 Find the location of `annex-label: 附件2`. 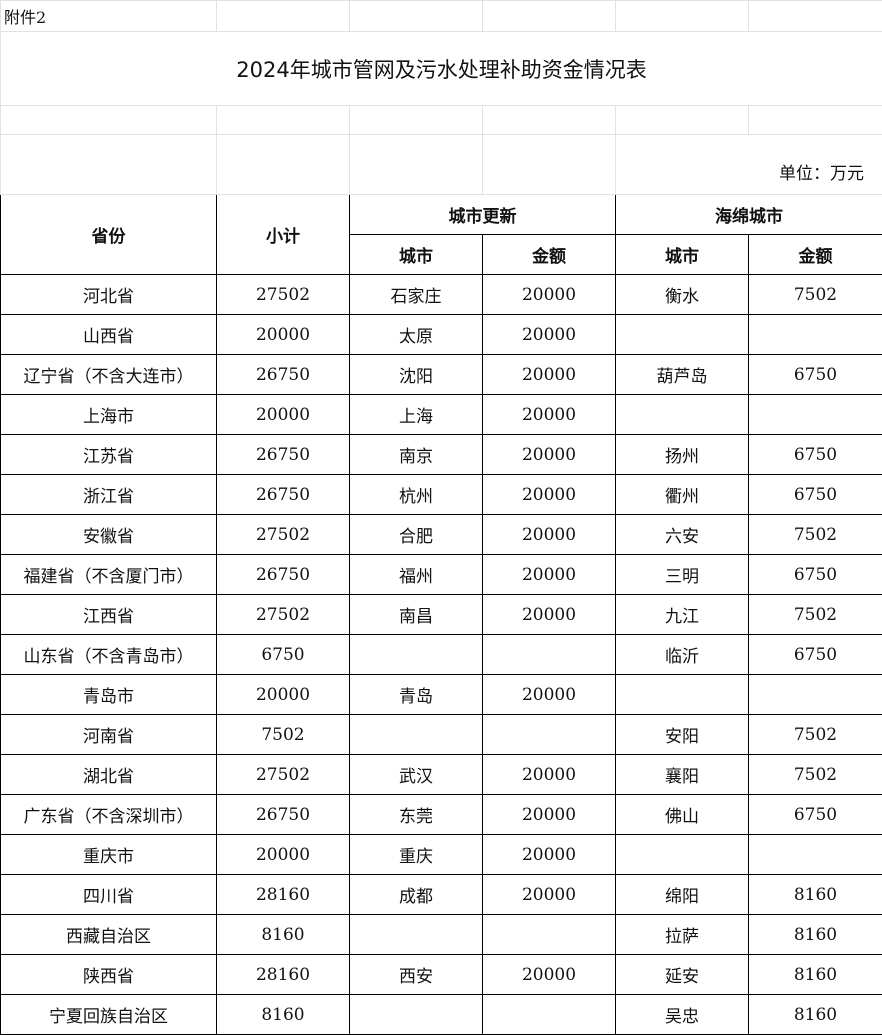

annex-label: 附件2 is located at coordinates (109, 16).